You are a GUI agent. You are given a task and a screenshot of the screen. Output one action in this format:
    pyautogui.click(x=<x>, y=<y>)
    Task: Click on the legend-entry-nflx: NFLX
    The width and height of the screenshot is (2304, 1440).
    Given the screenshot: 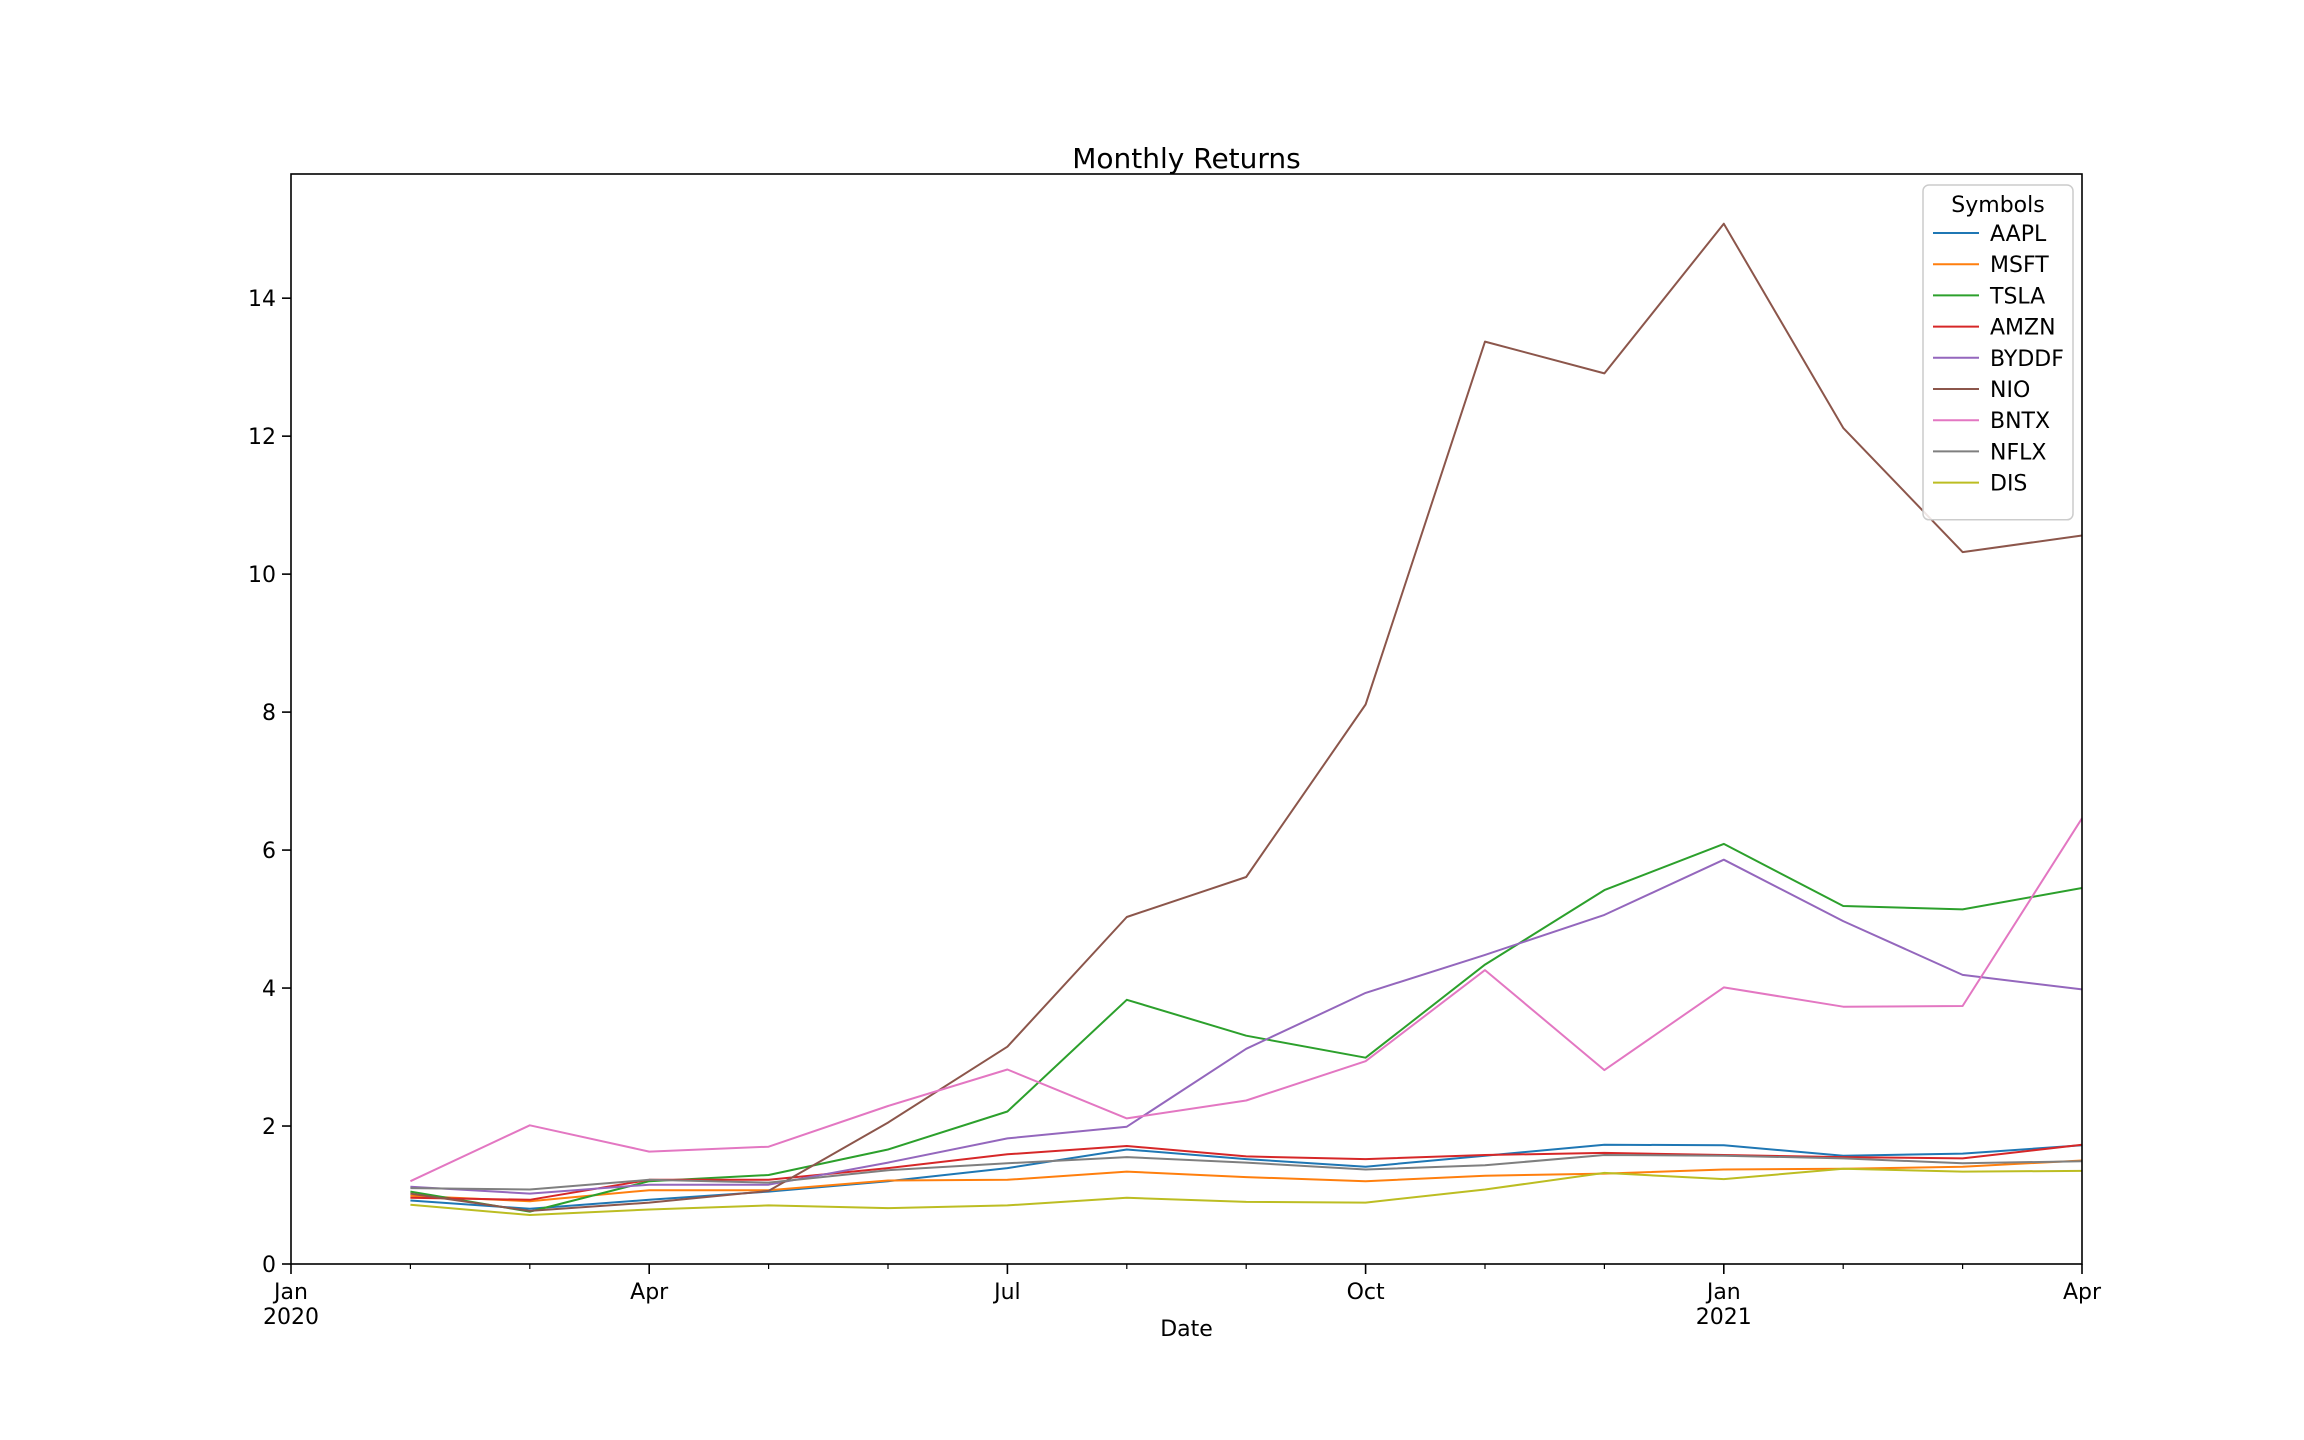 What is the action you would take?
    pyautogui.click(x=1989, y=452)
    